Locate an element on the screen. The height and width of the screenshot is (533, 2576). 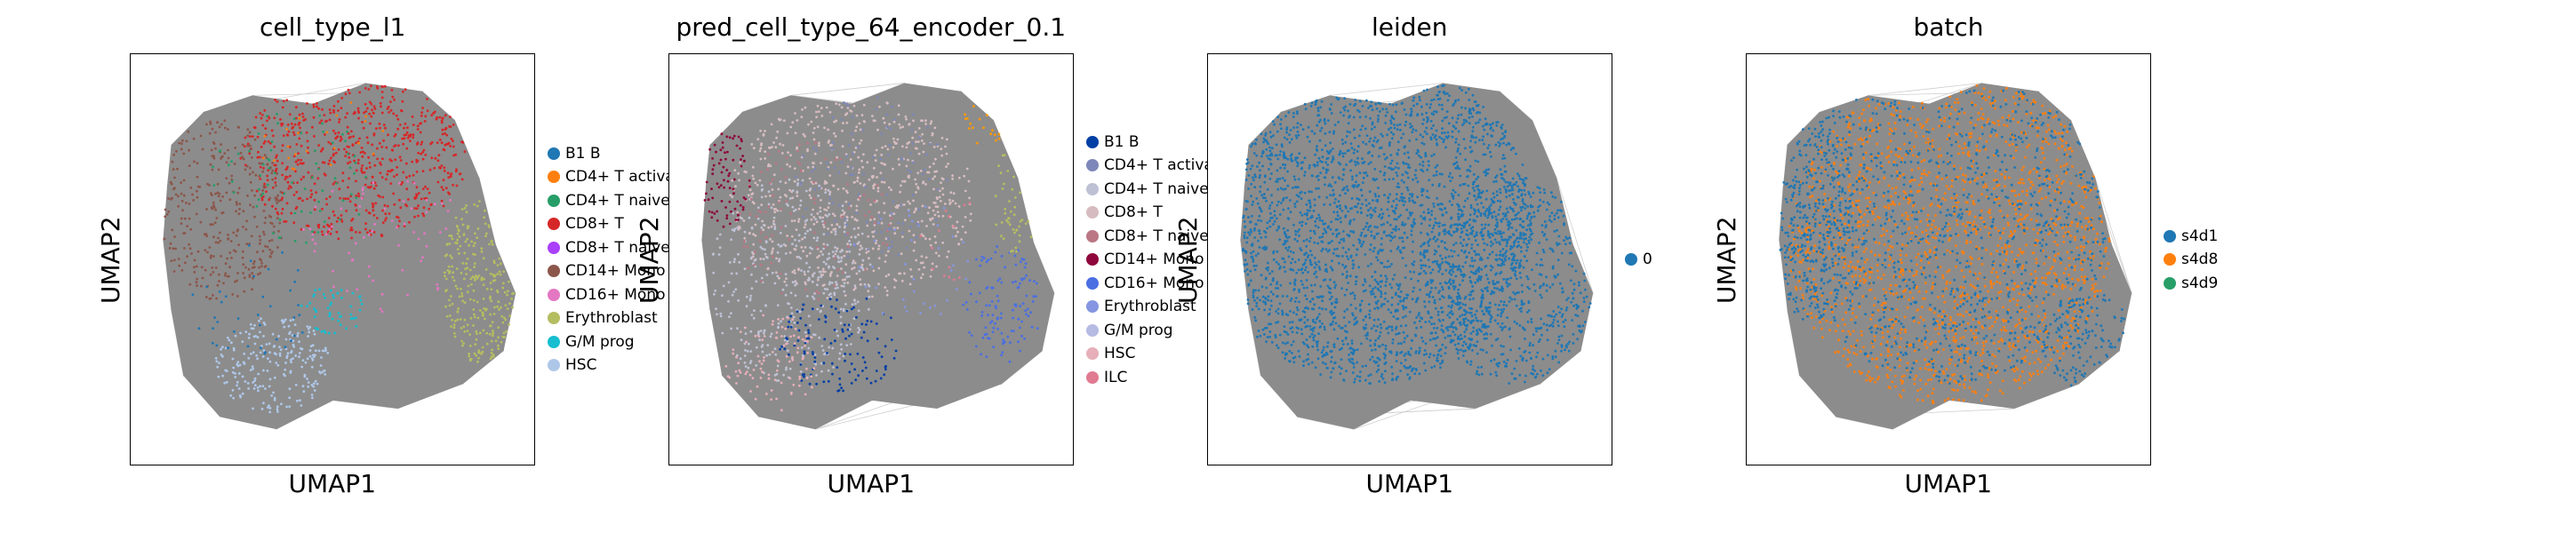
legend-marker is located at coordinates (1092, 236).